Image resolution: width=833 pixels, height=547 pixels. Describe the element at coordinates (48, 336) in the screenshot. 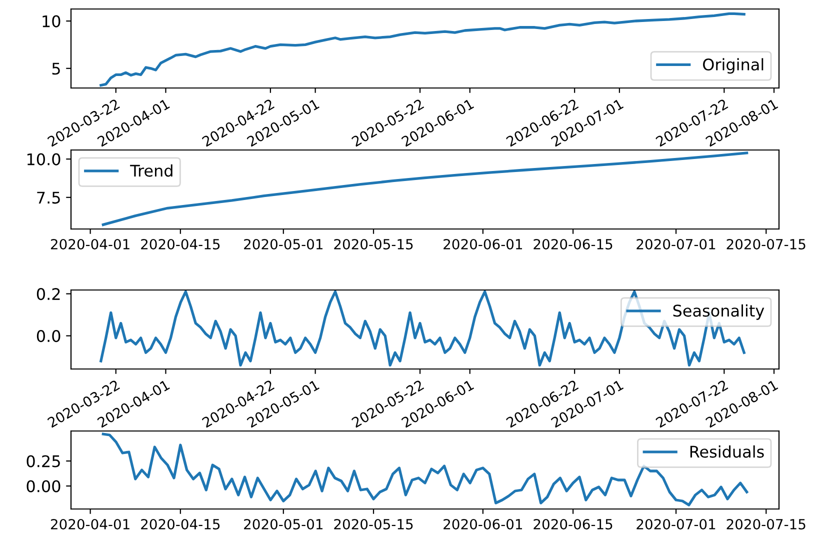

I see `y-tick-label: 0.0` at that location.